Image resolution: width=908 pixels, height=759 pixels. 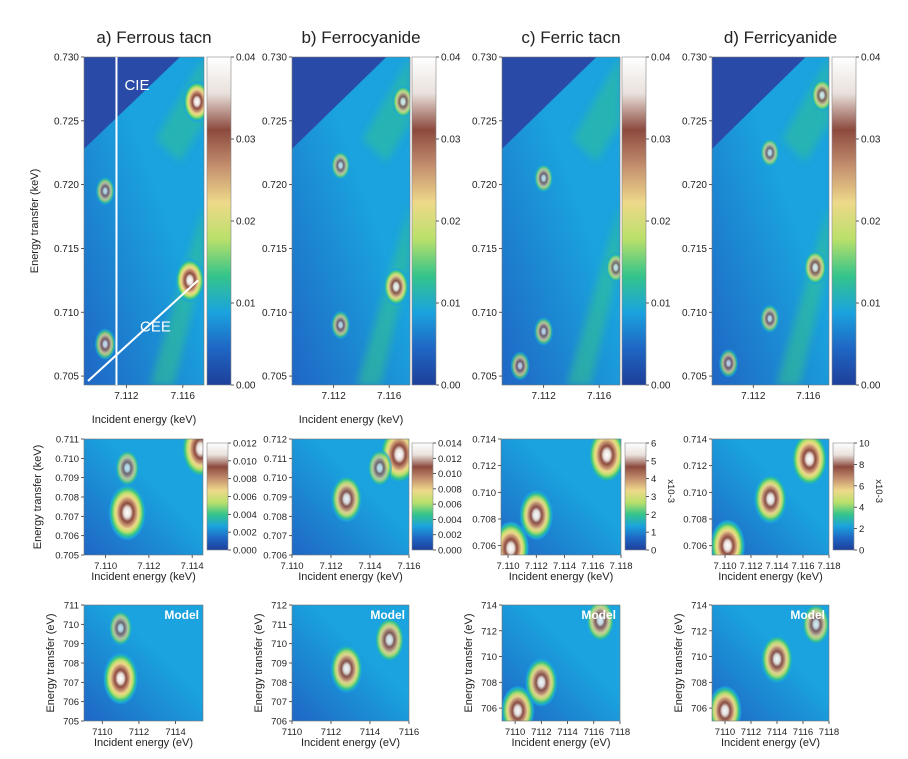 I want to click on colorbar-tick-label: 0.006, so click(x=245, y=497).